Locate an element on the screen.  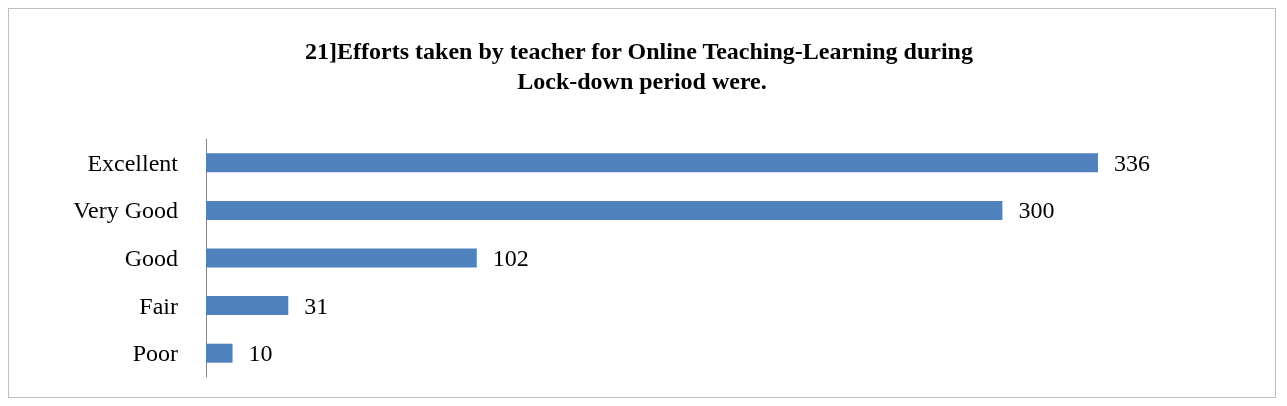
y-tick-label: Very Good is located at coordinates (125, 210).